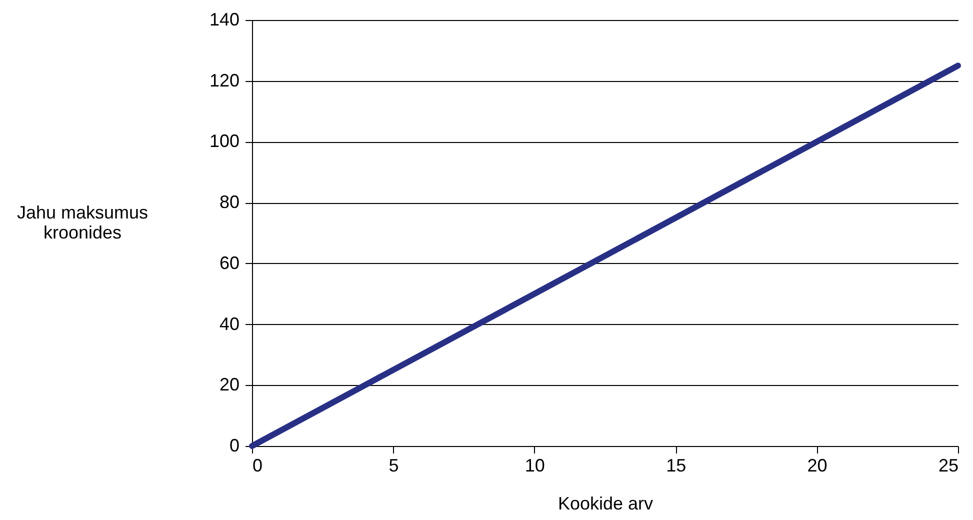 The height and width of the screenshot is (520, 973). What do you see at coordinates (229, 262) in the screenshot?
I see `y-tick-label: 60` at bounding box center [229, 262].